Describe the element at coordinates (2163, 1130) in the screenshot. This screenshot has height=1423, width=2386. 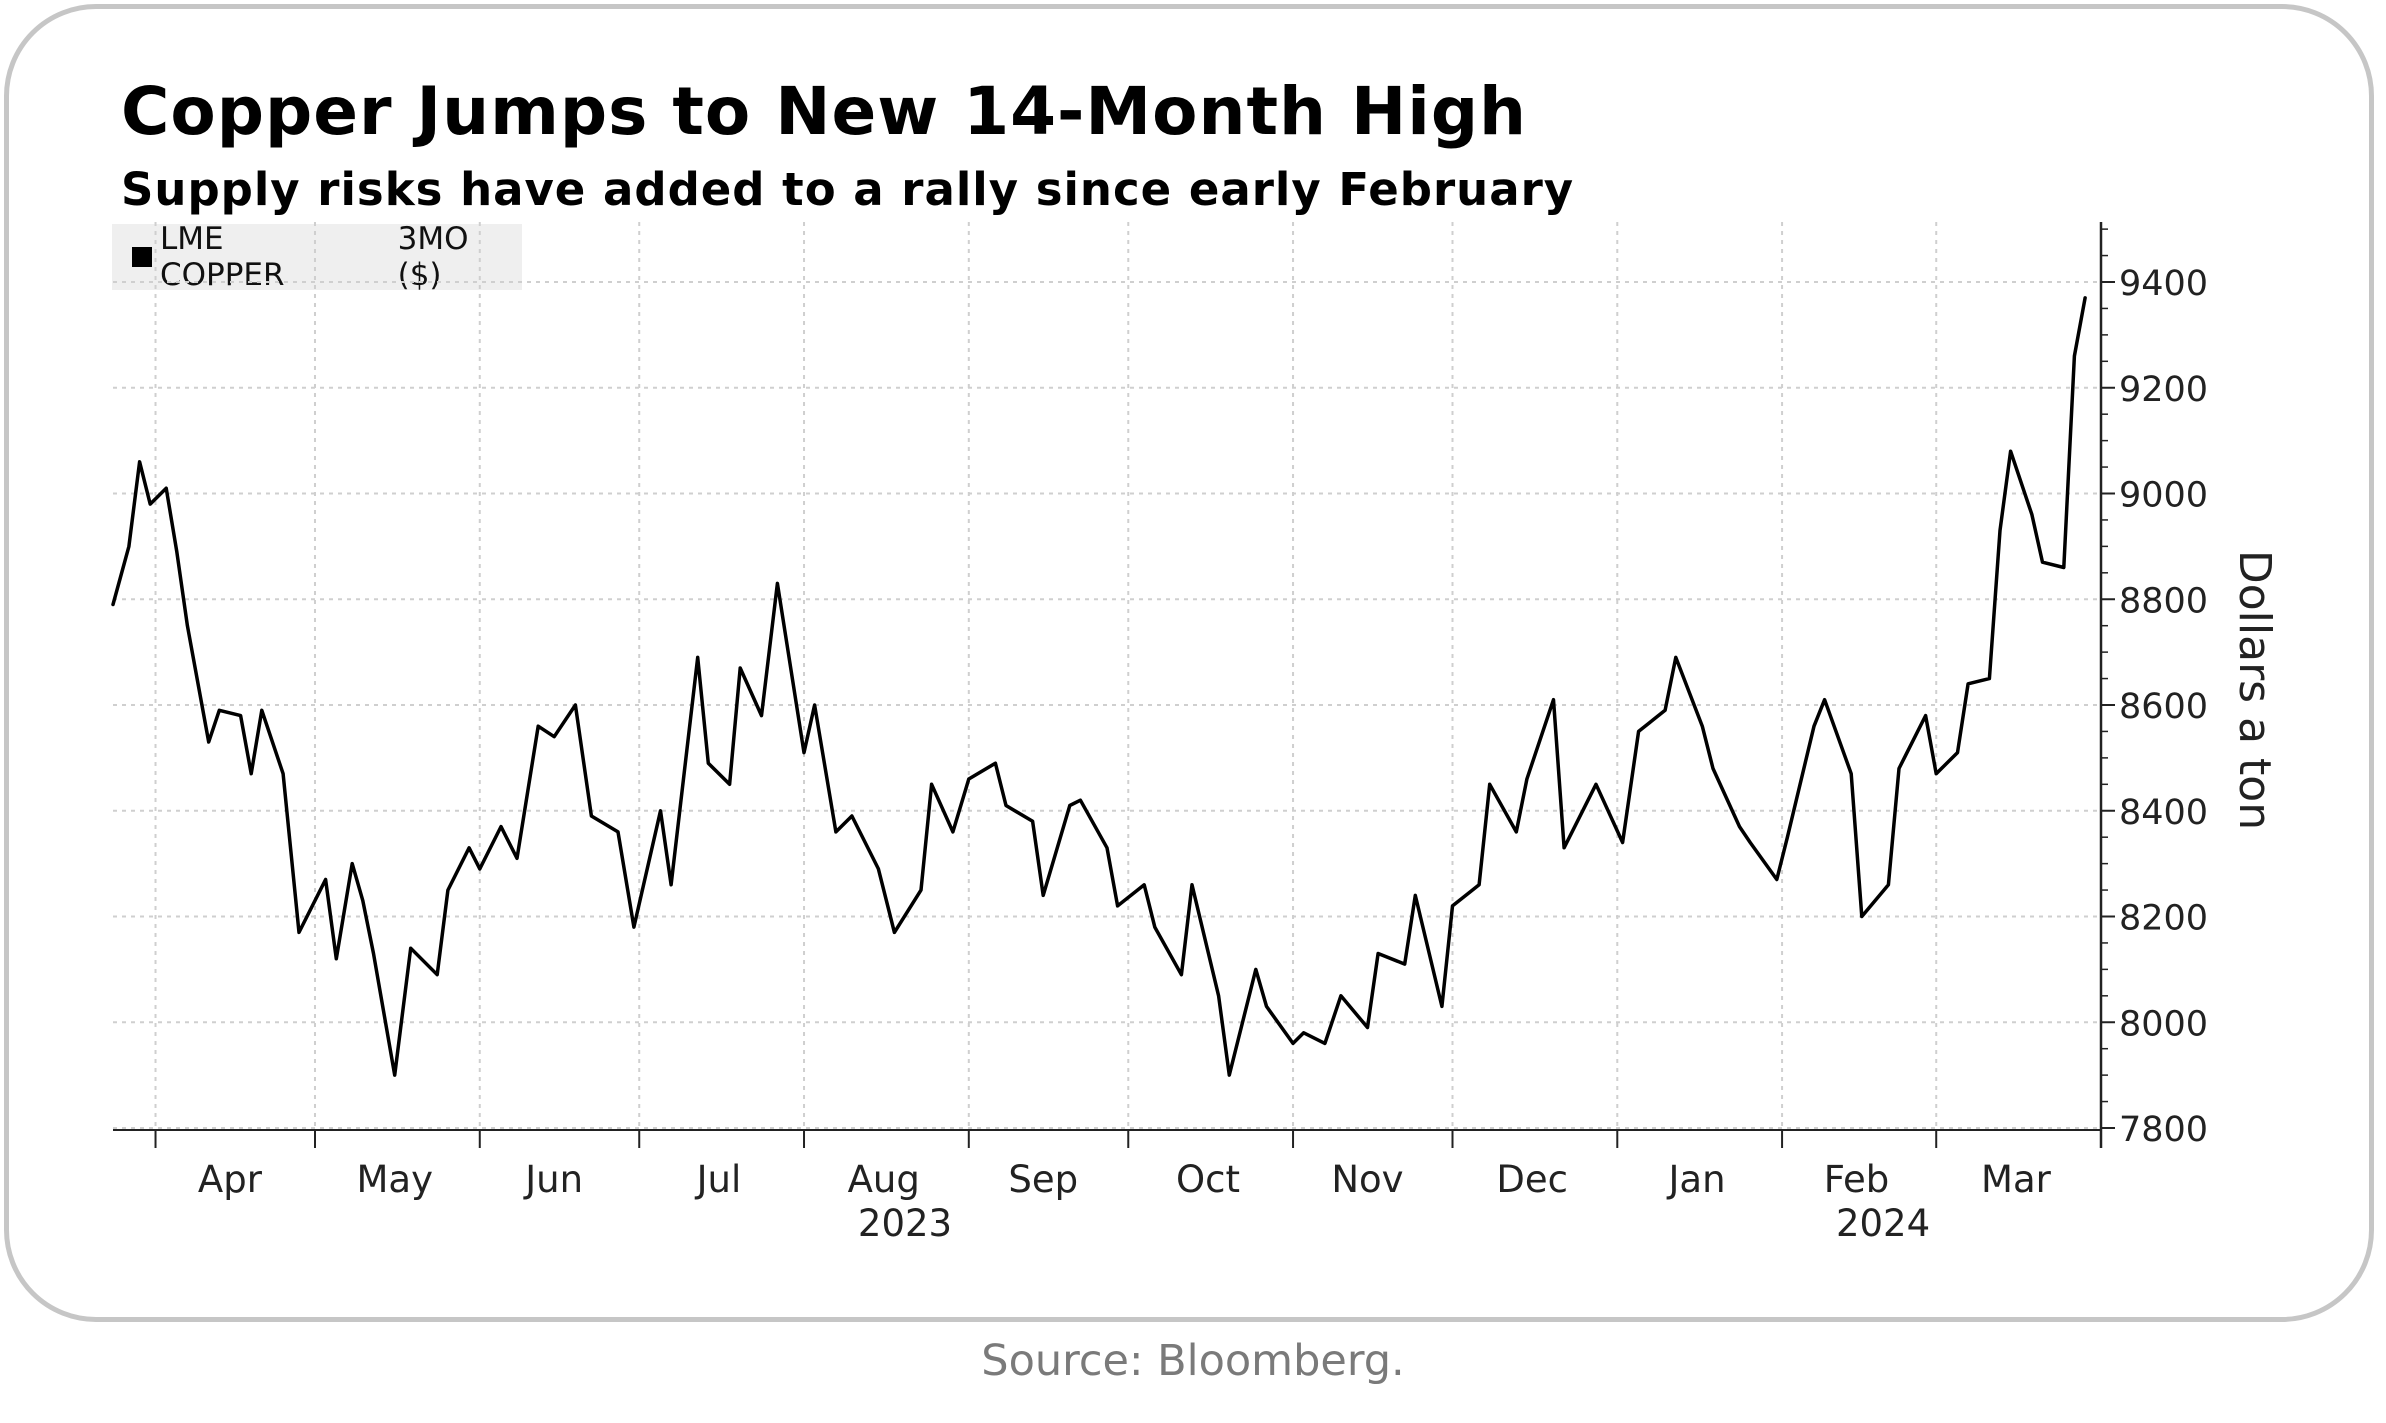
I see `y-tick-label: 7800` at that location.